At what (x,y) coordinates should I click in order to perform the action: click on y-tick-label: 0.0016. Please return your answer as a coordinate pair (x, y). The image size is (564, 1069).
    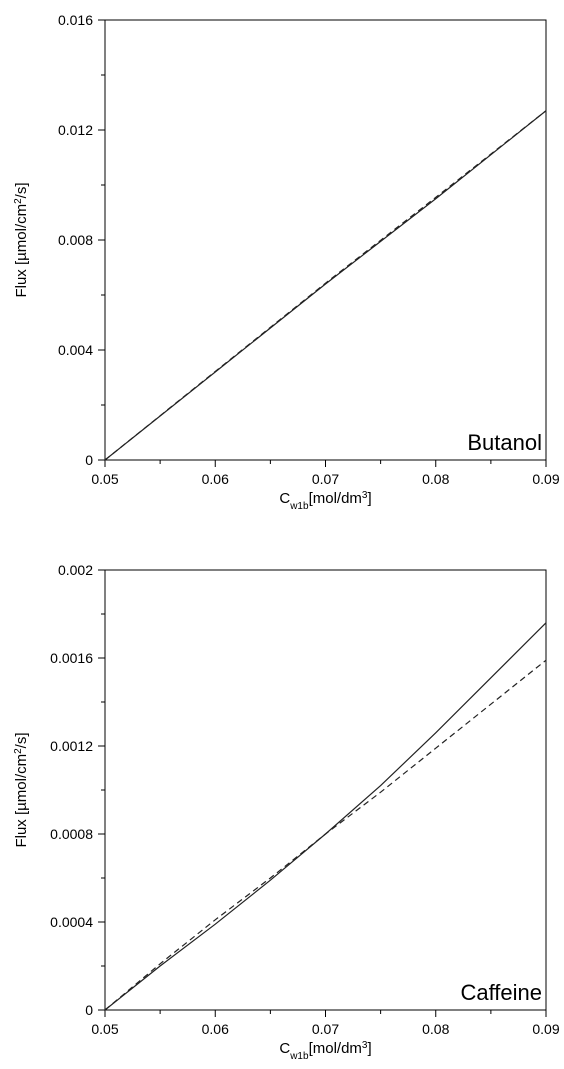
    Looking at the image, I should click on (71, 658).